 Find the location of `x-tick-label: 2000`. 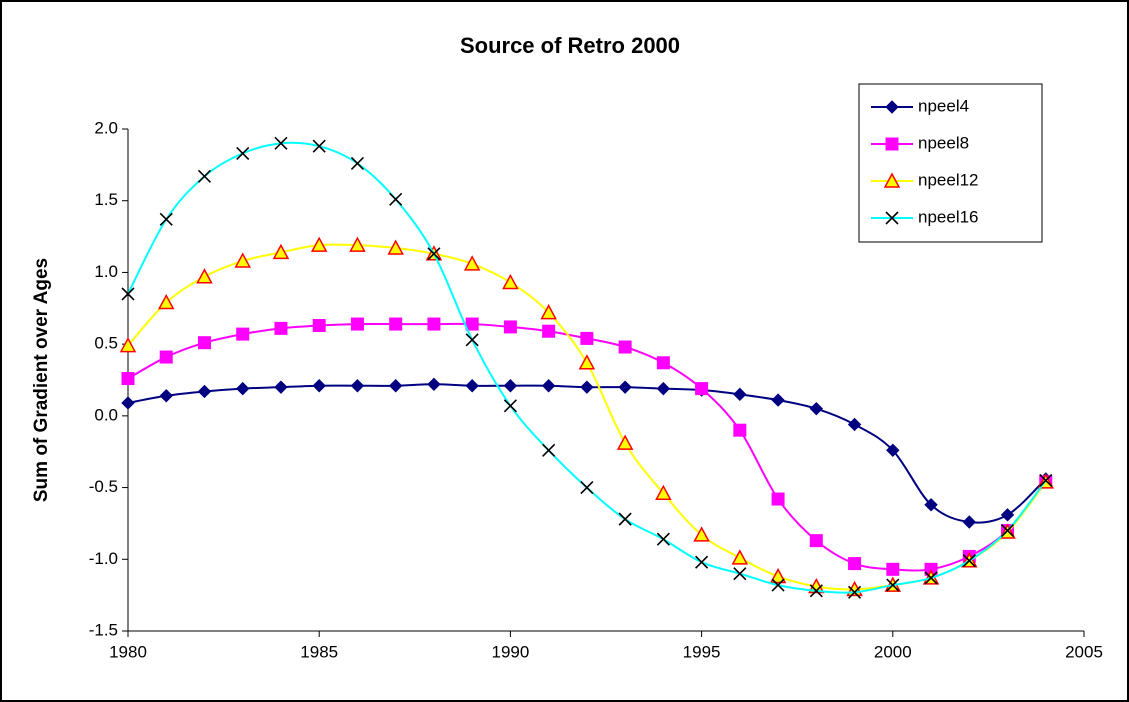

x-tick-label: 2000 is located at coordinates (893, 651).